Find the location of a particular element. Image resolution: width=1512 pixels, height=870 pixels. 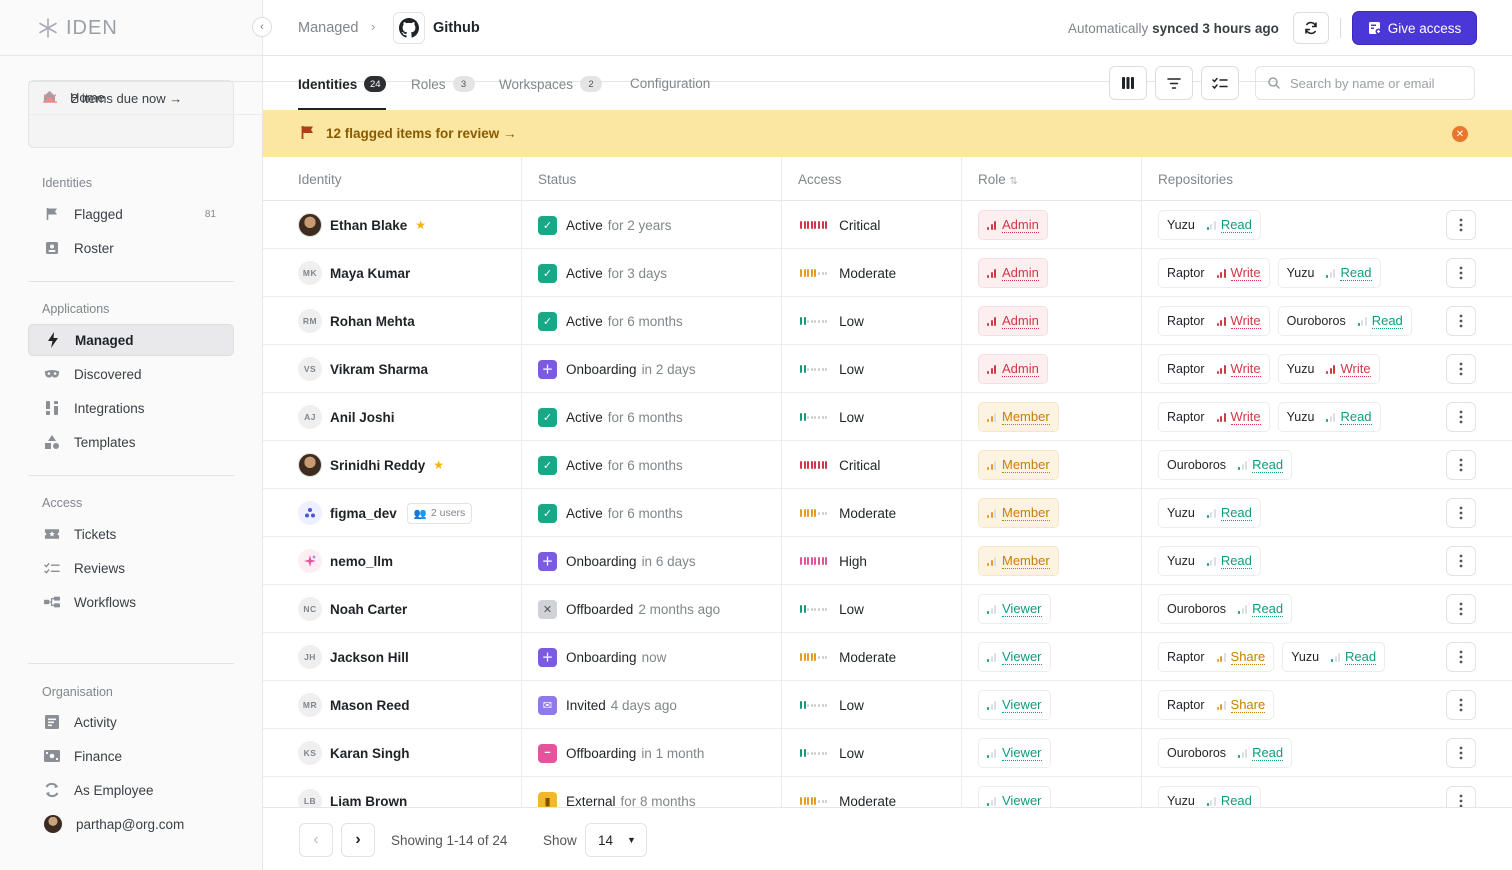

collapse-sidebar-button: ‹ is located at coordinates (262, 27).